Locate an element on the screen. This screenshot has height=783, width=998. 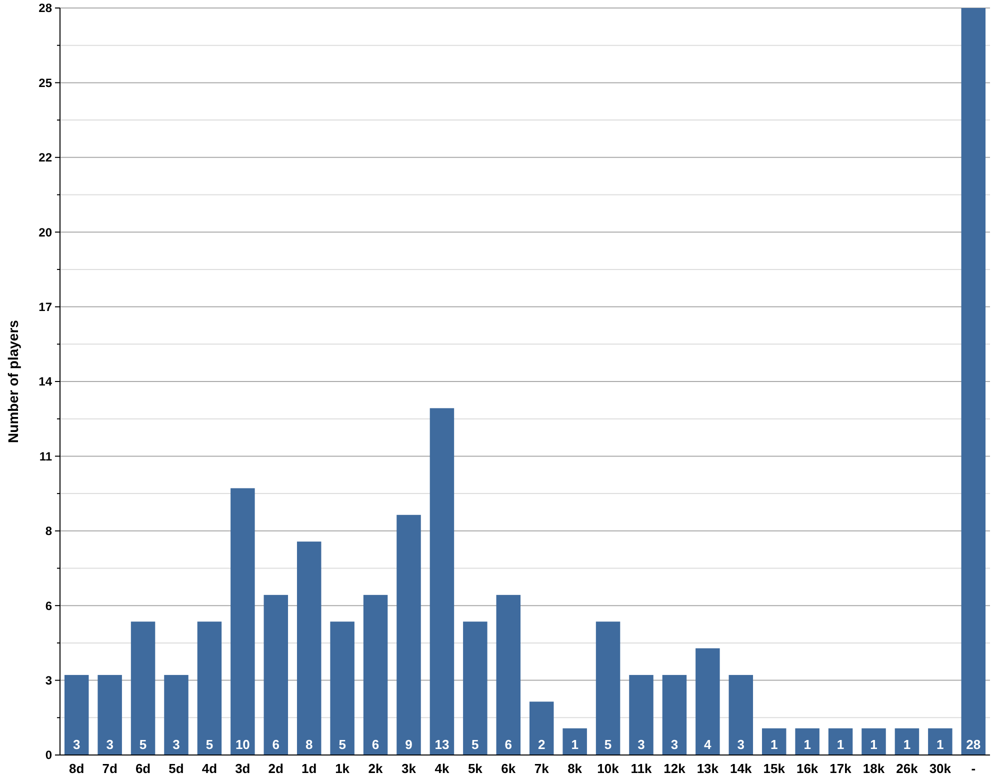
x-tick-label: 17k is located at coordinates (841, 768).